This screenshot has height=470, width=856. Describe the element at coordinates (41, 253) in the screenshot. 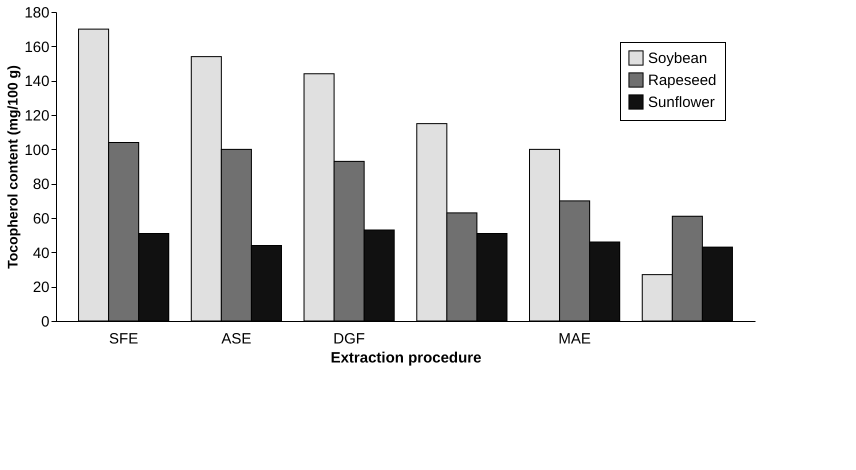

I see `y-tick-label: 40` at that location.